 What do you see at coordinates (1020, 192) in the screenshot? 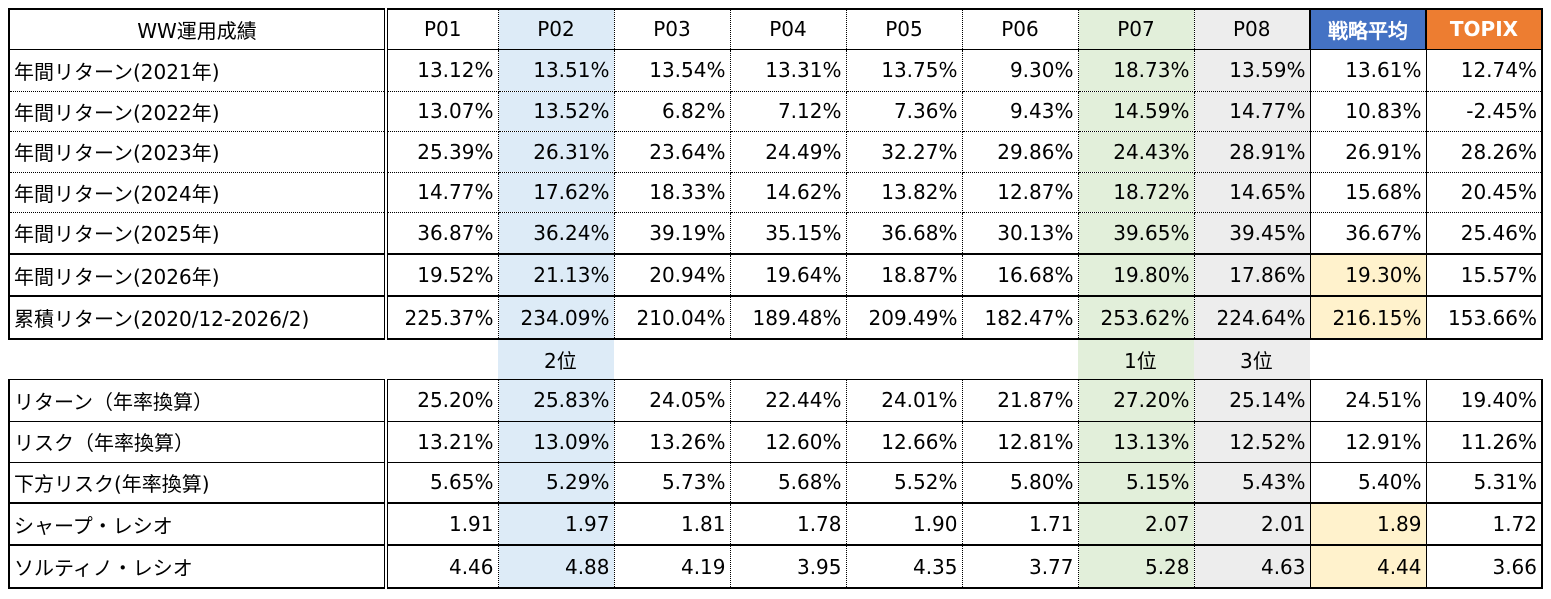
I see `value-cell: 12.87%` at bounding box center [1020, 192].